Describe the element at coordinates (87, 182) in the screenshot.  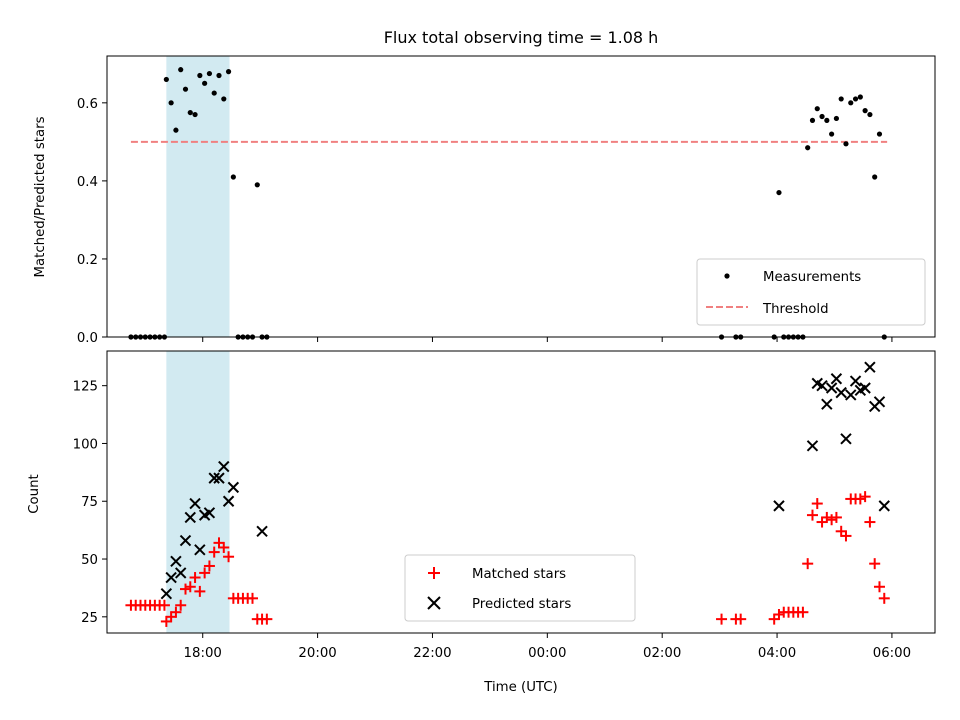
I see `top-y-tick-label: 0.4` at that location.